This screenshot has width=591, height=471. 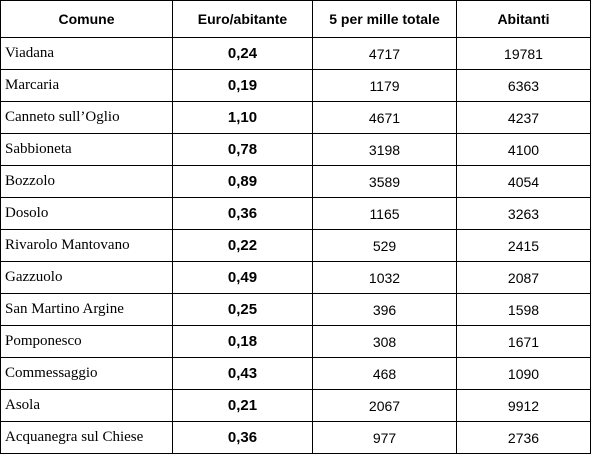 I want to click on cell-euro-abitante: 0,78, so click(x=242, y=149).